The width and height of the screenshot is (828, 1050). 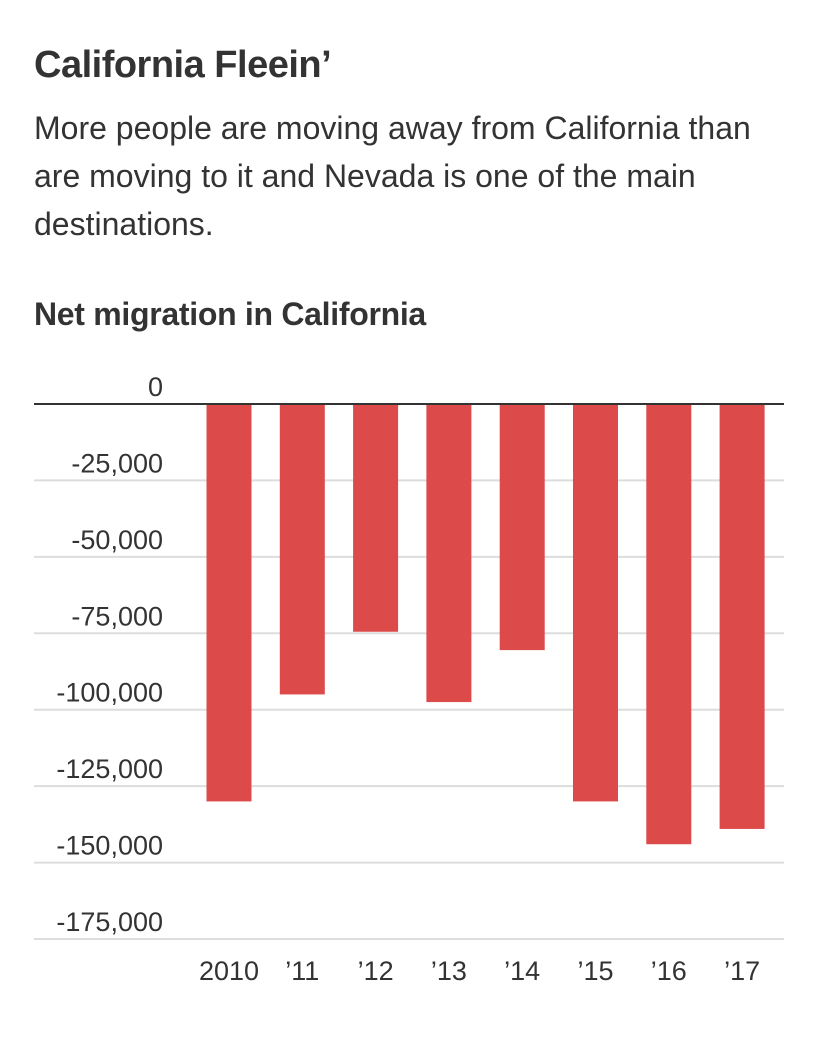 I want to click on x-tick-label: ’11, so click(x=302, y=971).